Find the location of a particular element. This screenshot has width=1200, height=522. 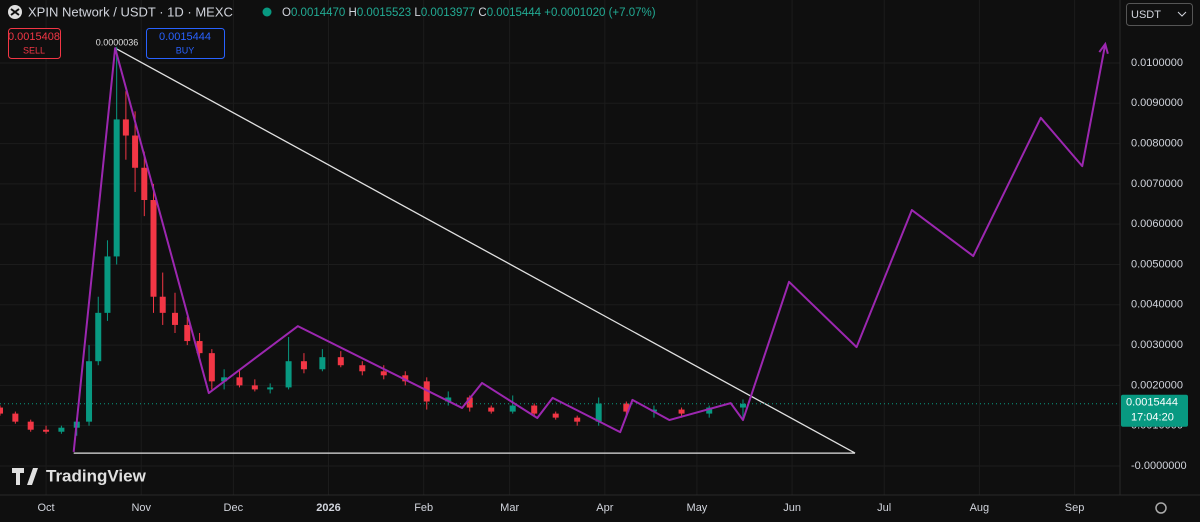

legend-change: +0.0001020 (+7.07%) is located at coordinates (599, 13).